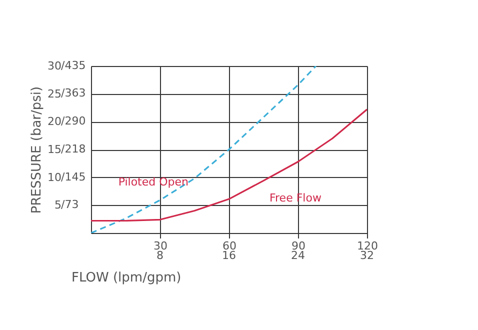  What do you see at coordinates (73, 65) in the screenshot?
I see `y2-tick-label: /435` at bounding box center [73, 65].